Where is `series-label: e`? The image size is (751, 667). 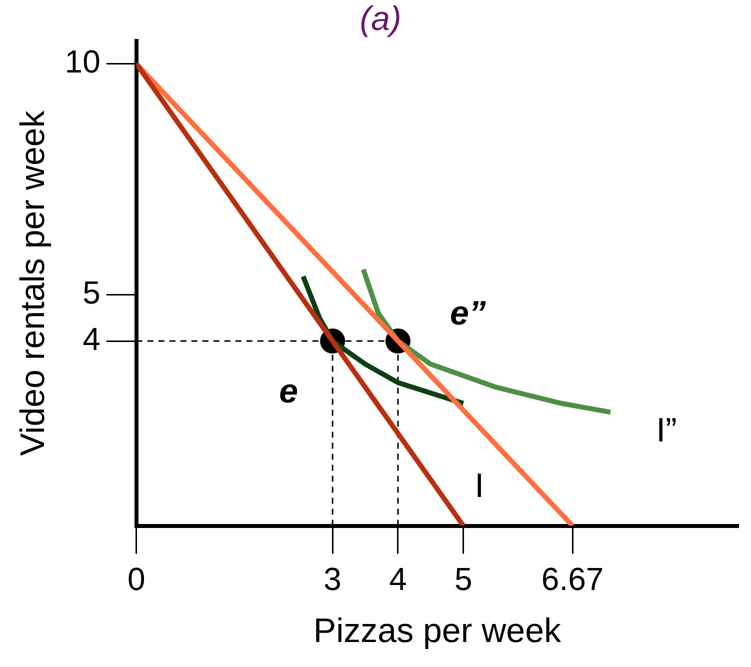
series-label: e is located at coordinates (288, 391).